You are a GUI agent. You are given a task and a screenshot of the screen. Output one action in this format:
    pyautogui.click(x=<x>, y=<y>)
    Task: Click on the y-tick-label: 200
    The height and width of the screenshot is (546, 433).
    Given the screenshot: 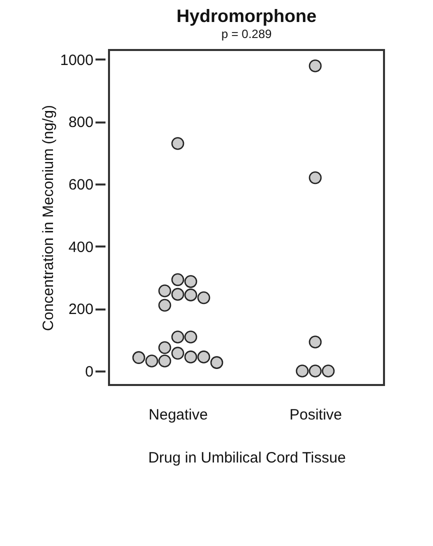 What is the action you would take?
    pyautogui.click(x=81, y=309)
    